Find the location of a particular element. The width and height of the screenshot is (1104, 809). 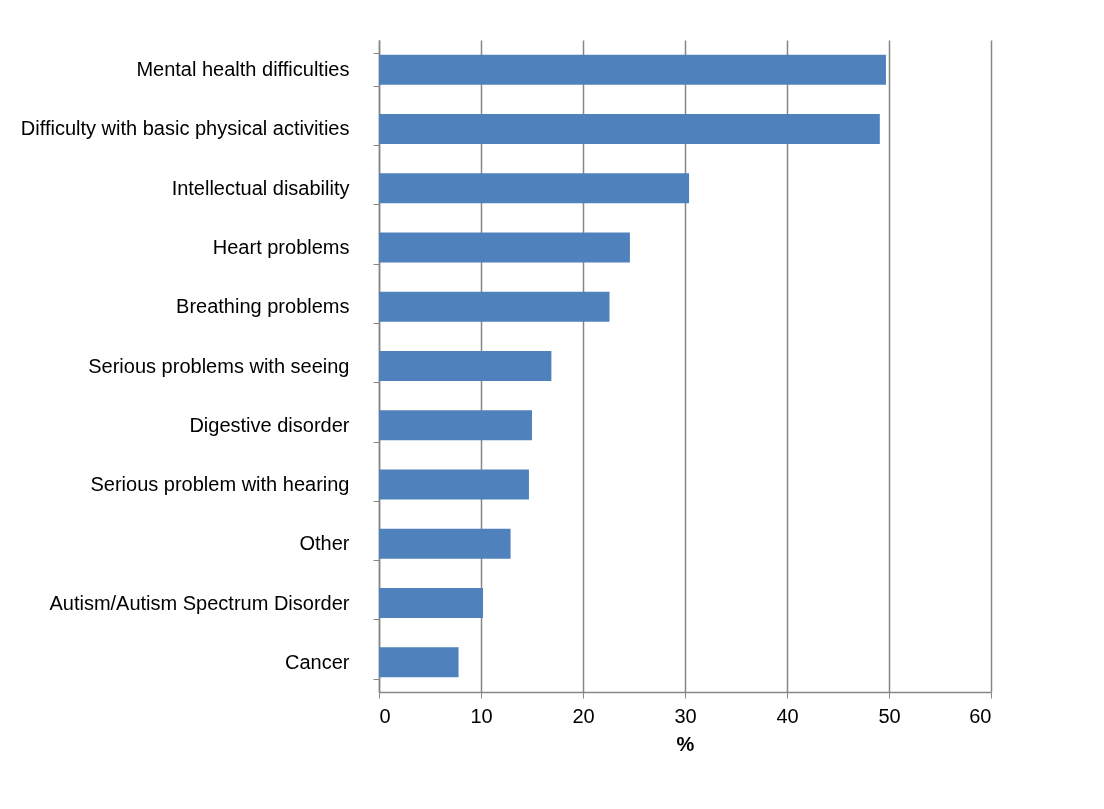

x-tick-label: 30 is located at coordinates (685, 715).